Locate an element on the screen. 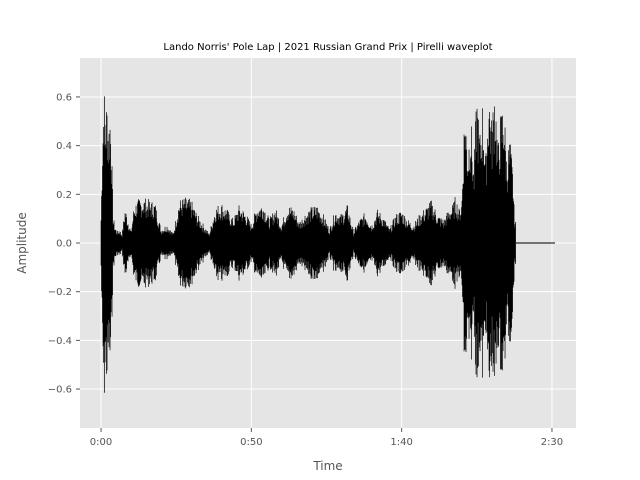 The width and height of the screenshot is (640, 480). x-tick-label-0: 0:00 is located at coordinates (101, 442).